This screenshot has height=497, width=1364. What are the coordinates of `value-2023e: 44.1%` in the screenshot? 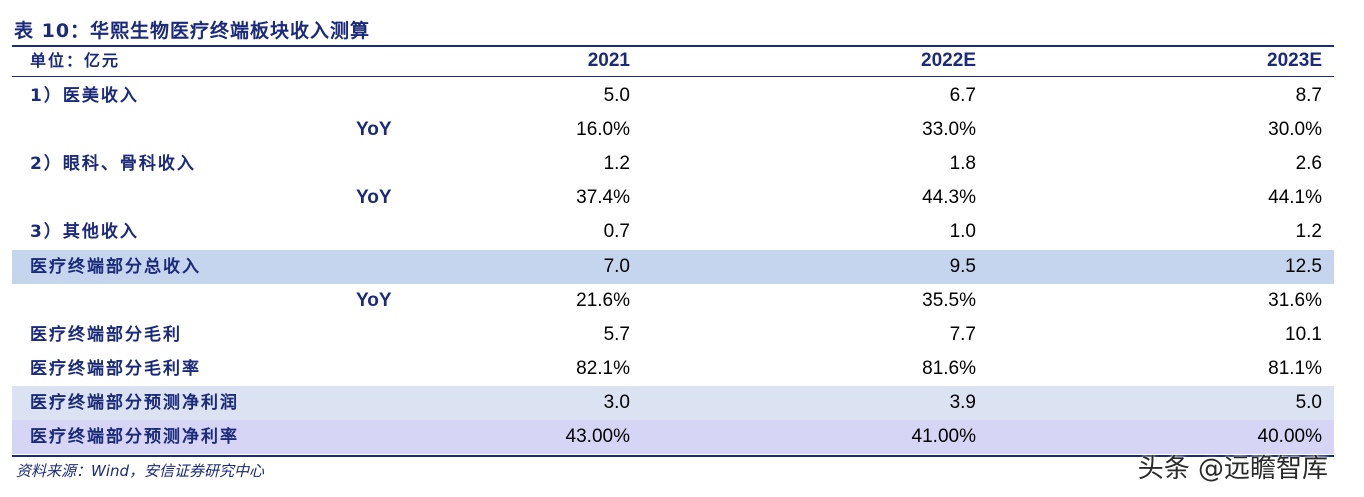 It's located at (1295, 197).